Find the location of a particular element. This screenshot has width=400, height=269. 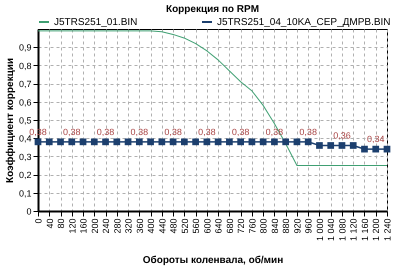

x-tick-label: 280 is located at coordinates (117, 226).